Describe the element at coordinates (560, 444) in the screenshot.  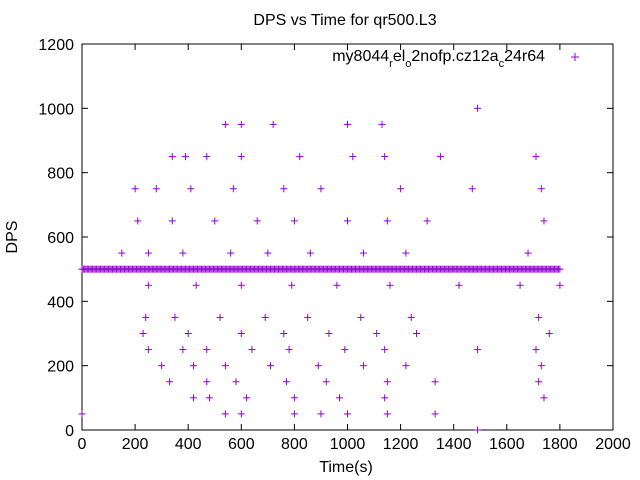
I see `x-tick-label: 1800` at that location.